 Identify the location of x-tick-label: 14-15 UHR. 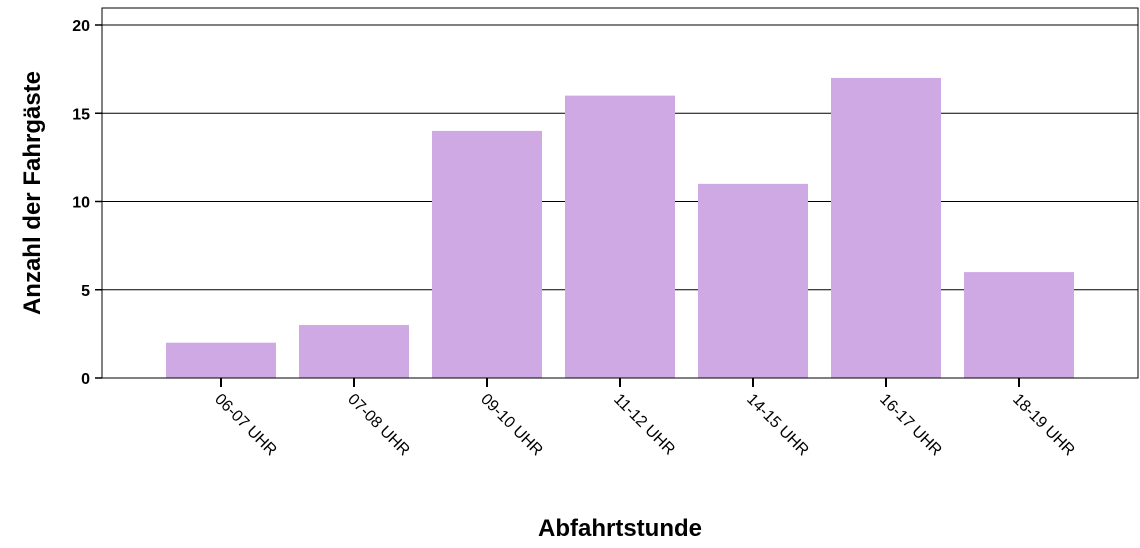
(777, 425).